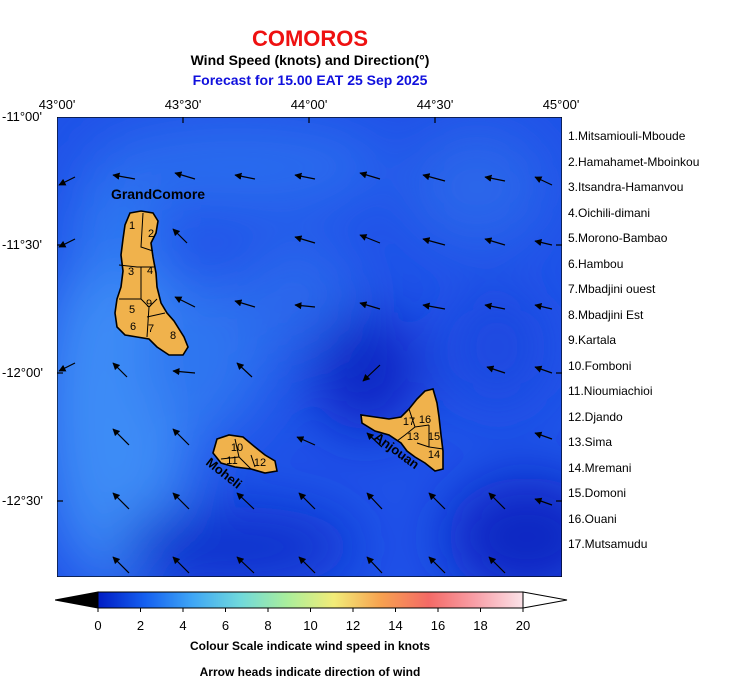 Image resolution: width=750 pixels, height=700 pixels. What do you see at coordinates (395, 625) in the screenshot?
I see `colour-scale-tick-label: 14` at bounding box center [395, 625].